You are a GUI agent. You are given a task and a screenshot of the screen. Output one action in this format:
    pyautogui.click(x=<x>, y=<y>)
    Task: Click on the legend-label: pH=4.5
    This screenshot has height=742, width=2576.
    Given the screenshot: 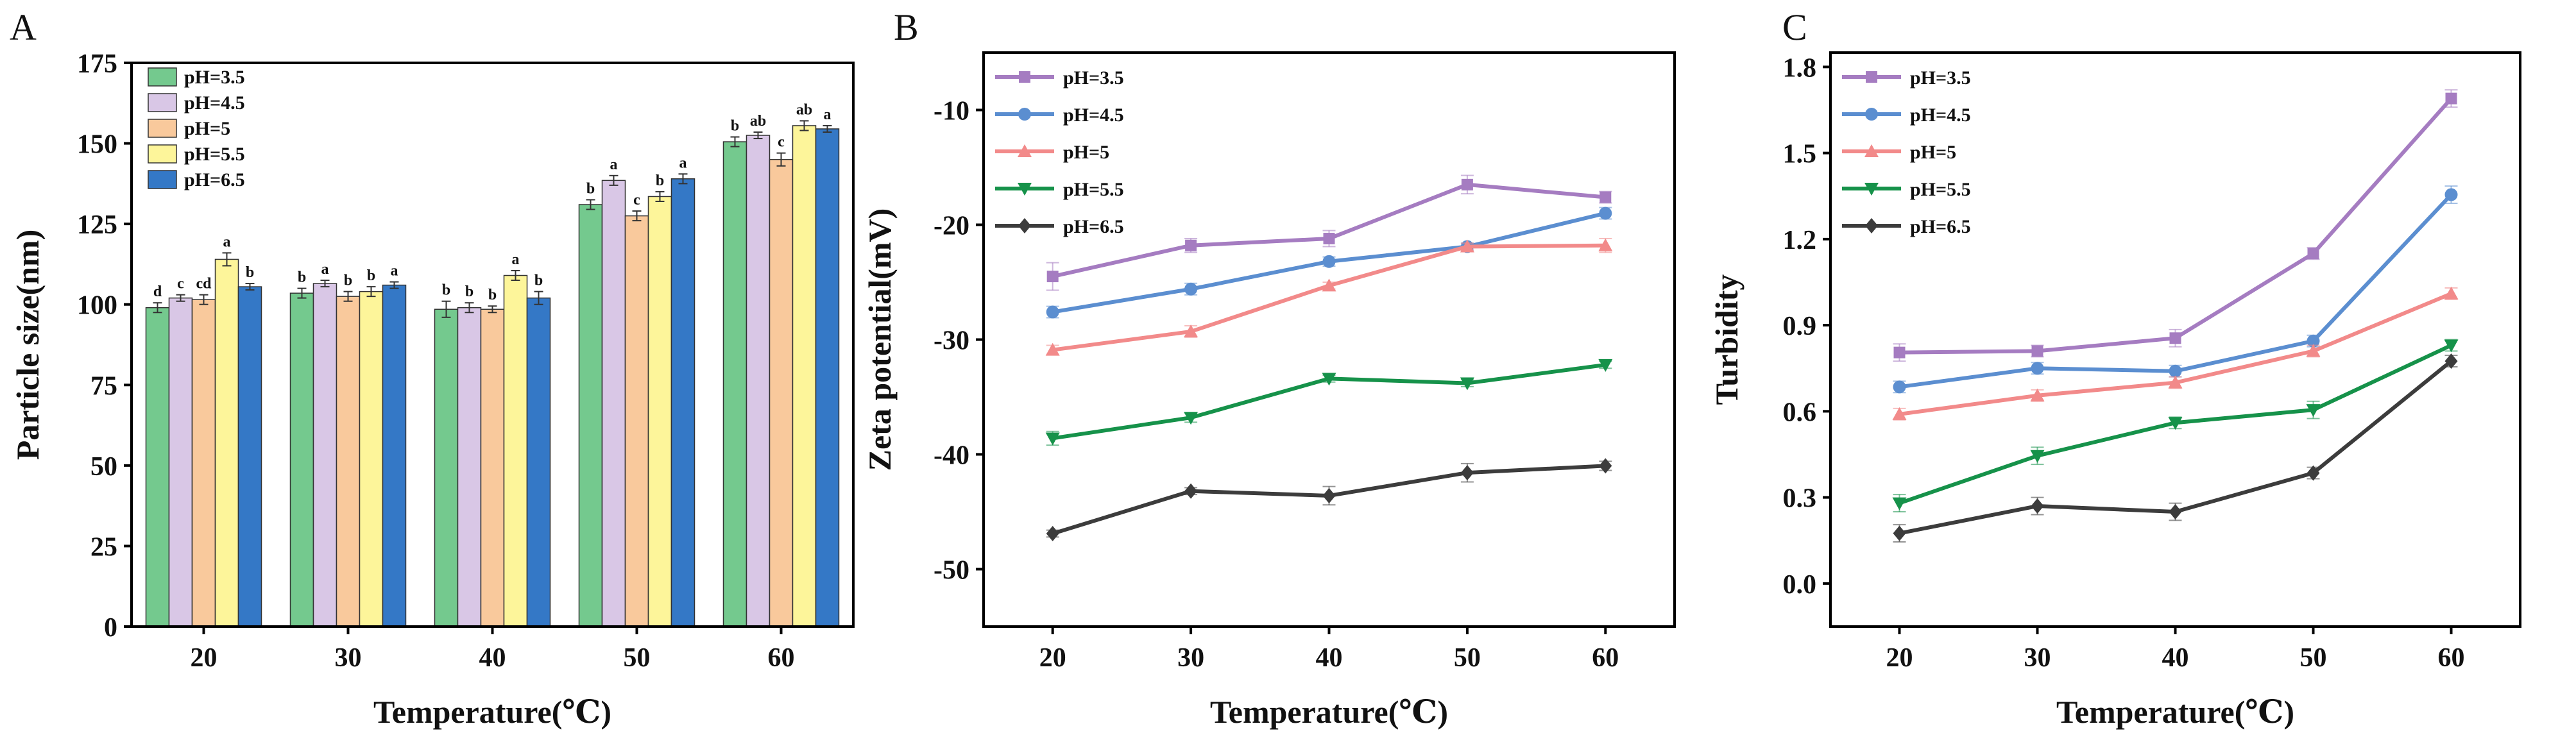 What is the action you would take?
    pyautogui.click(x=1940, y=116)
    